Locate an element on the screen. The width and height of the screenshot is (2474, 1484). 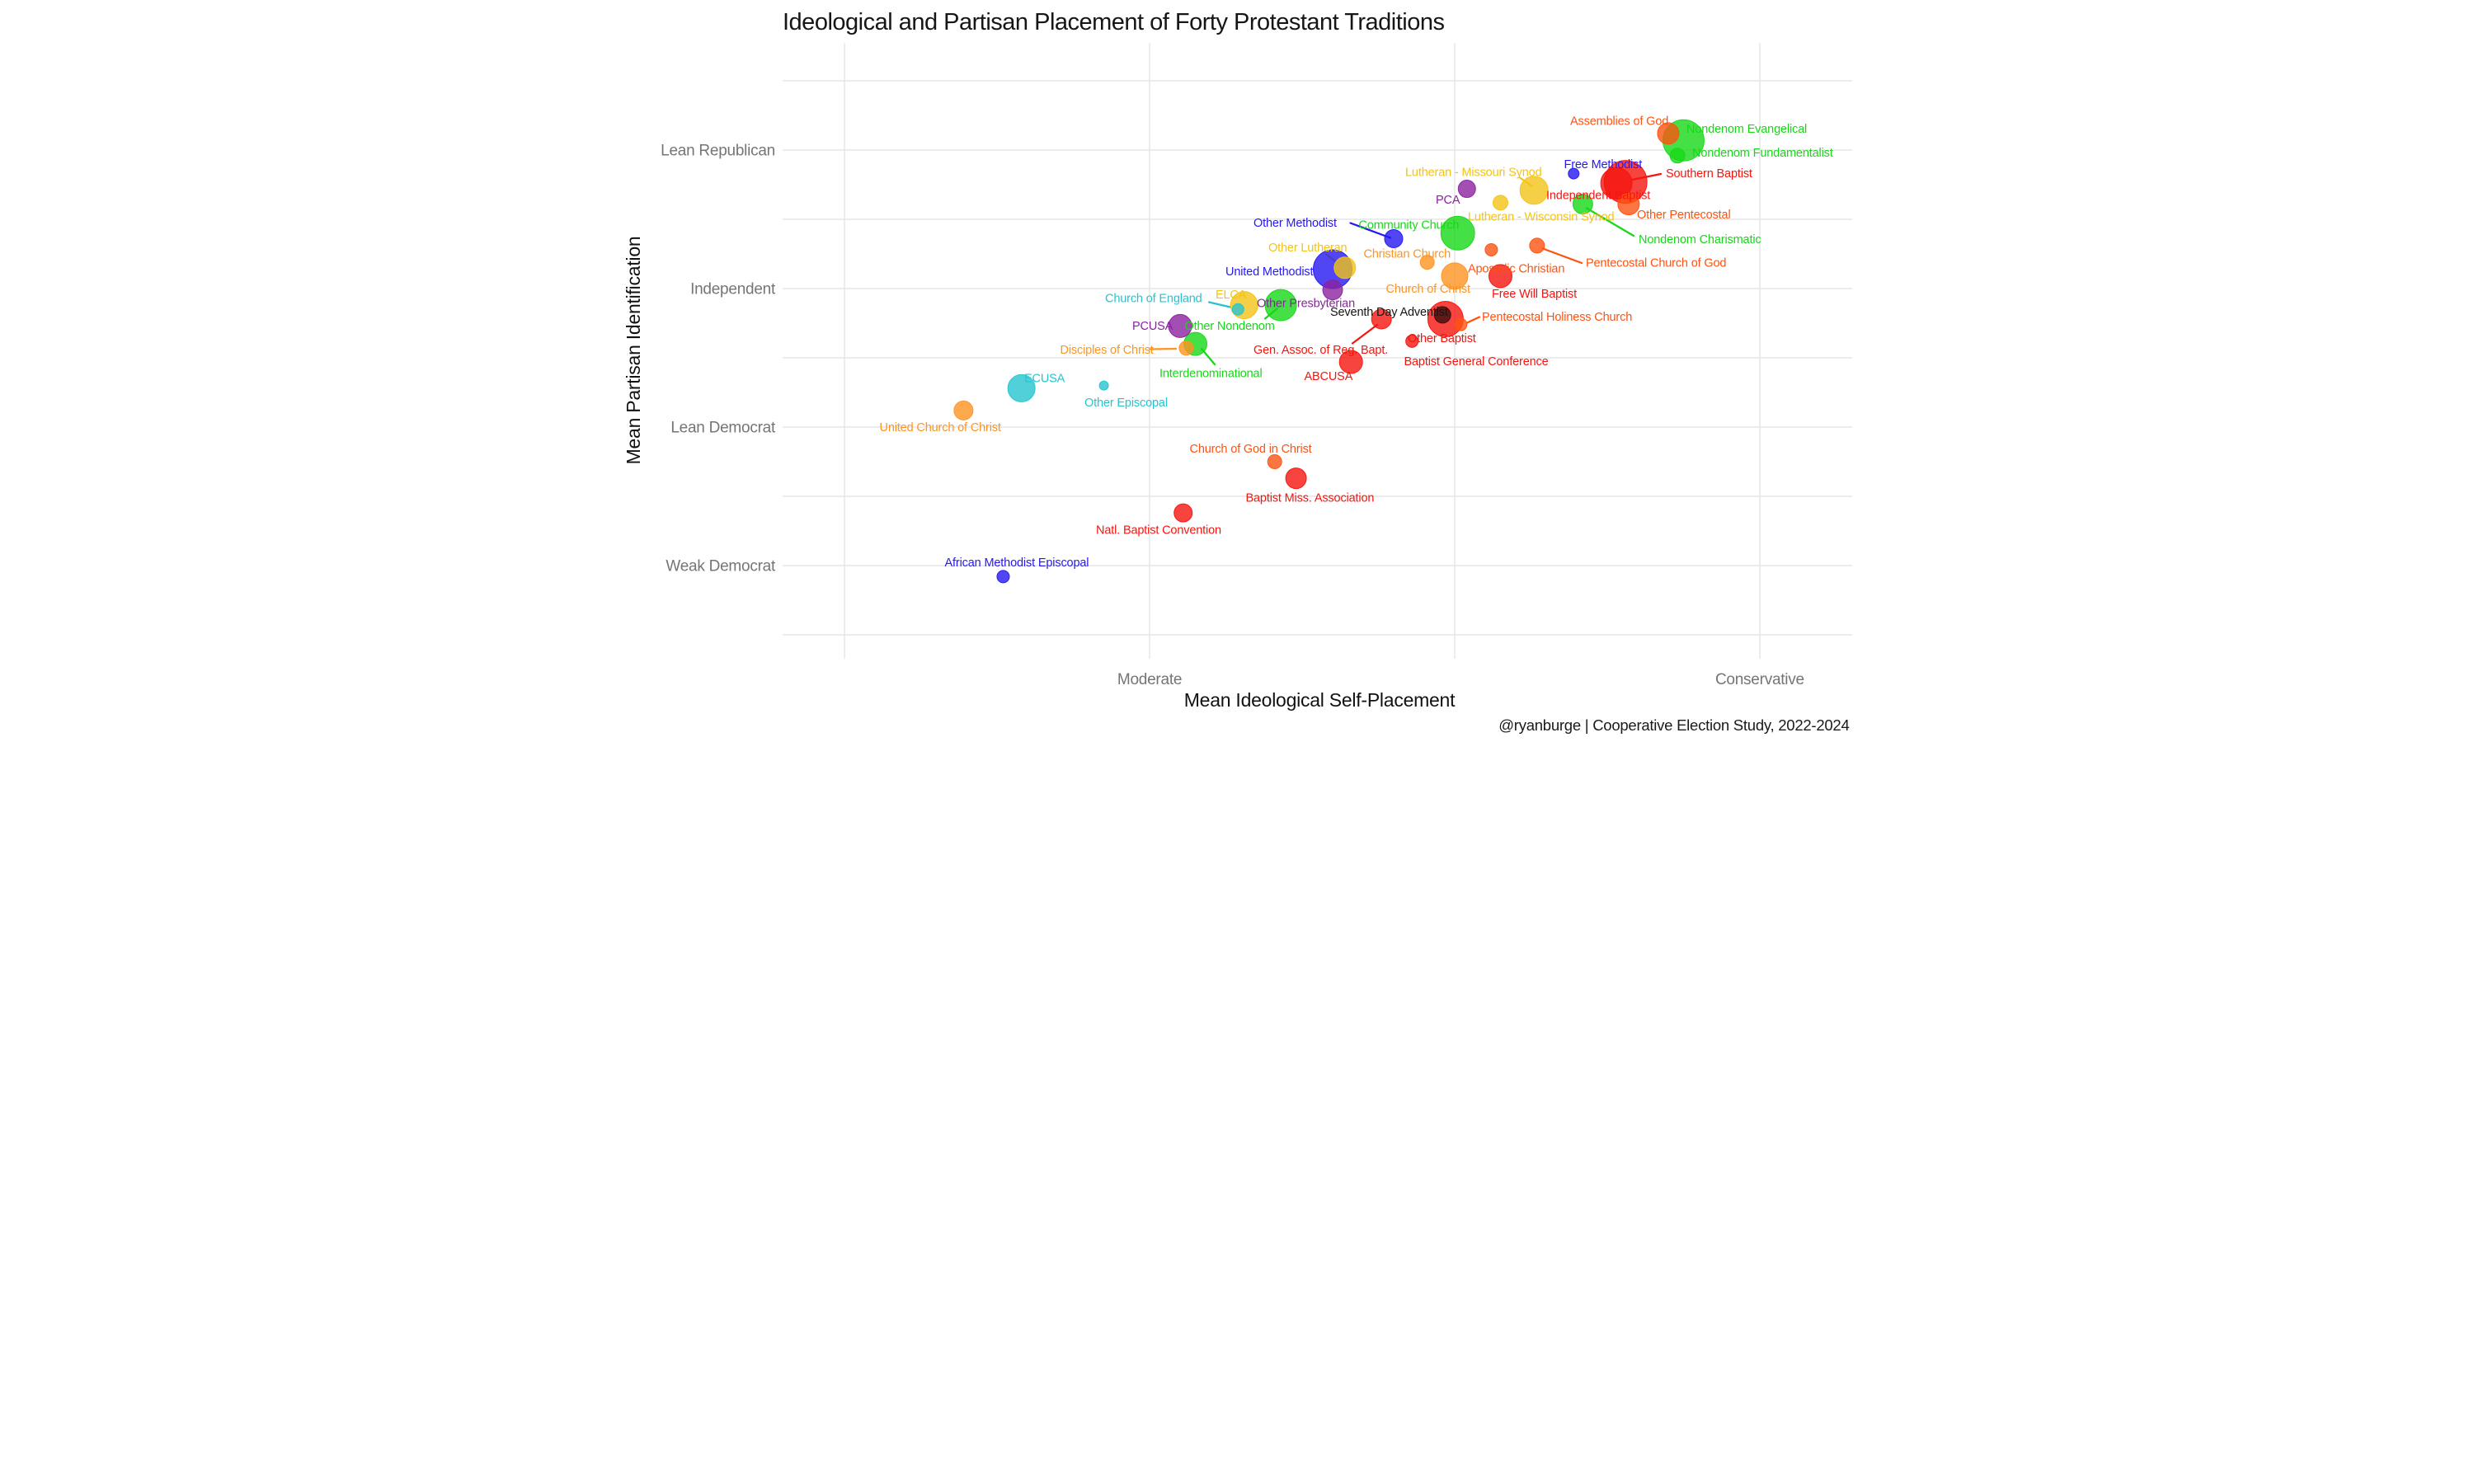
point-other-pentecostal is located at coordinates (1628, 204).